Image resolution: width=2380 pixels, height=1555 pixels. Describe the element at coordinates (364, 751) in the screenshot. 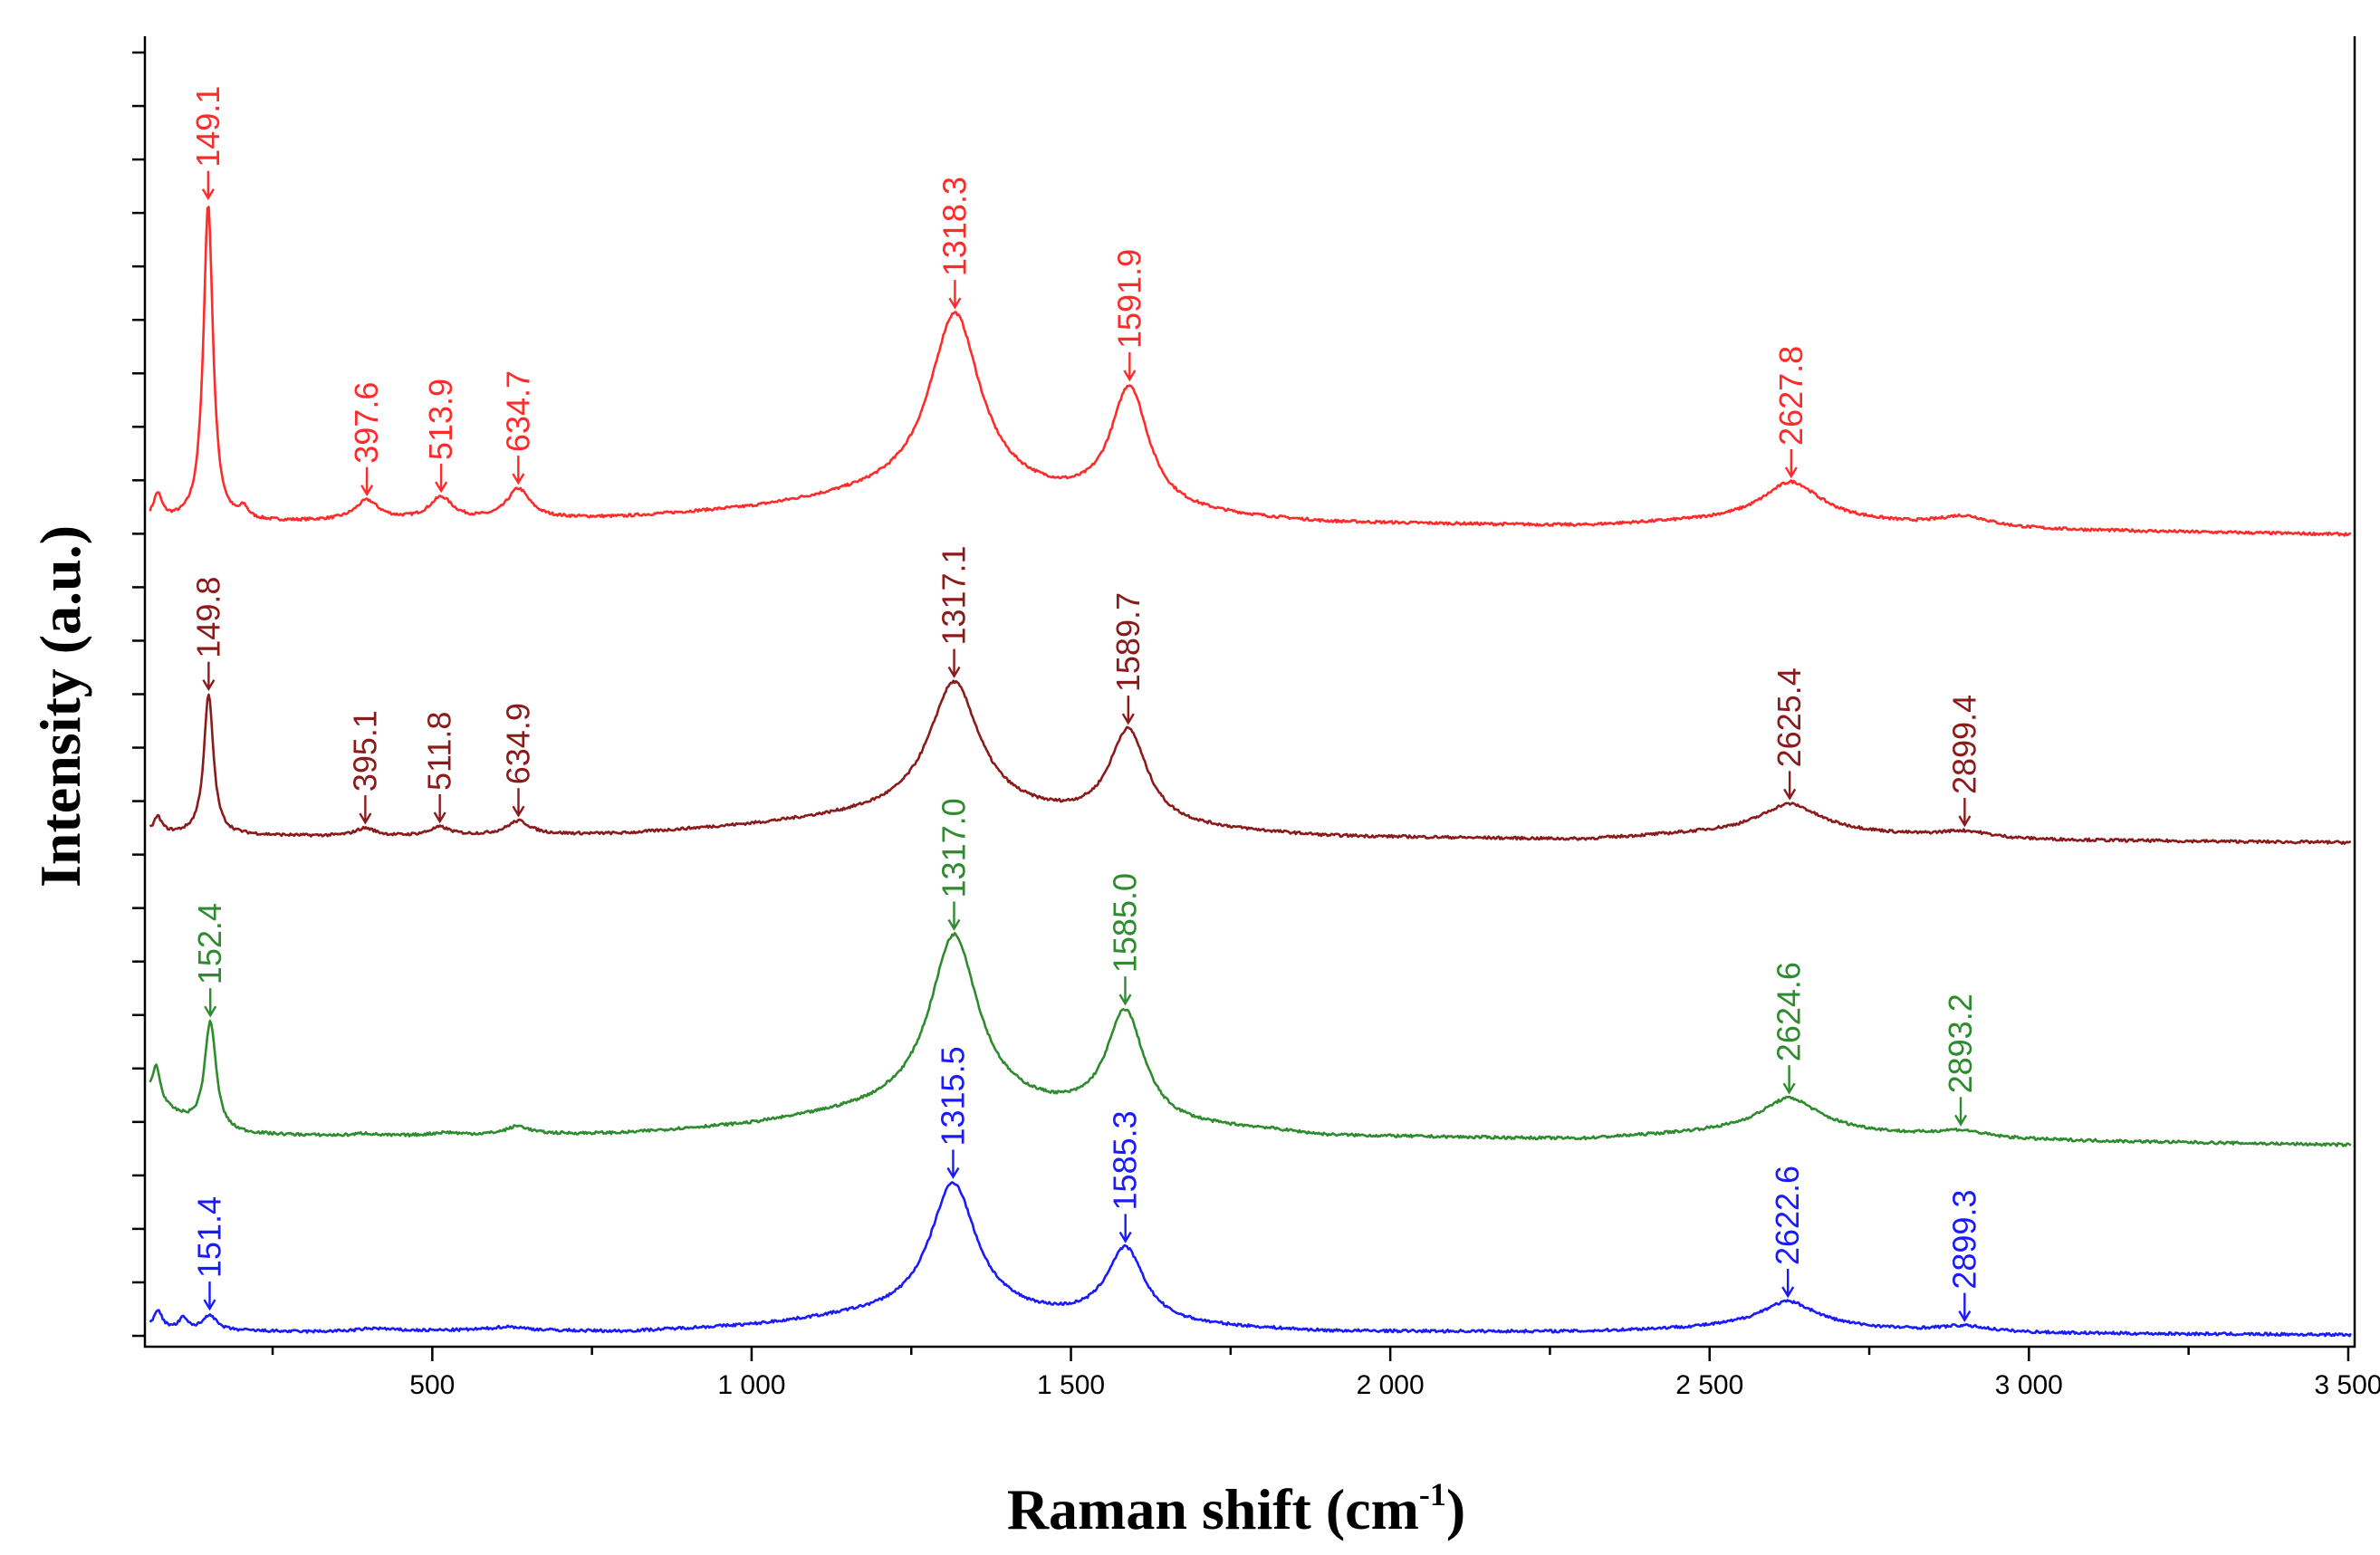

I see `peak-label: 395.1` at that location.